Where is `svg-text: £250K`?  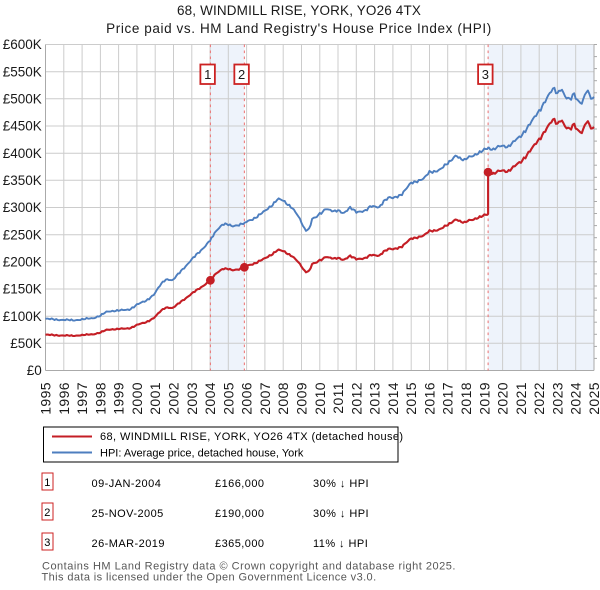 svg-text: £250K is located at coordinates (22, 234).